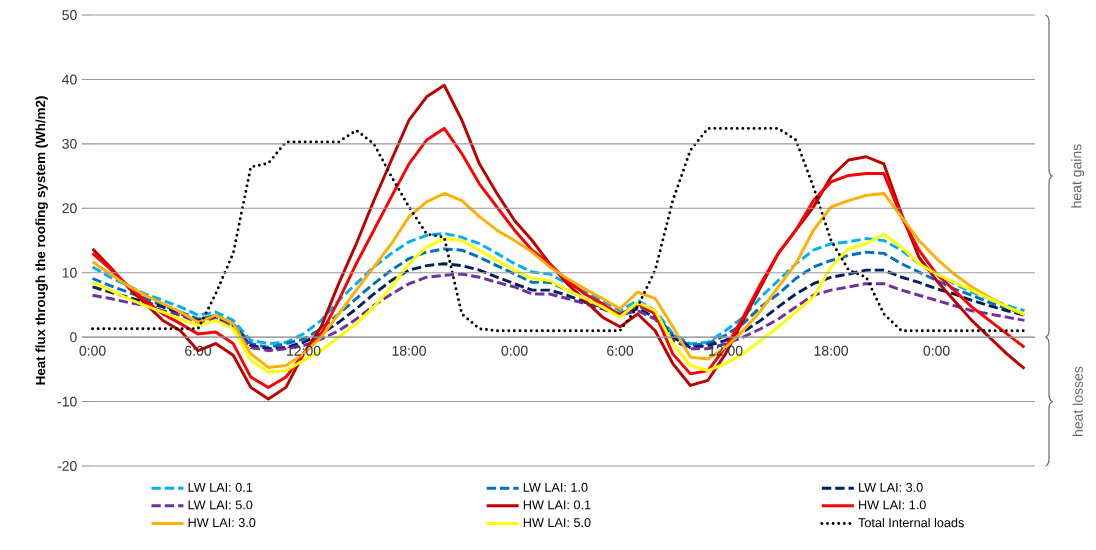  What do you see at coordinates (1078, 176) in the screenshot?
I see `text: heat gains` at bounding box center [1078, 176].